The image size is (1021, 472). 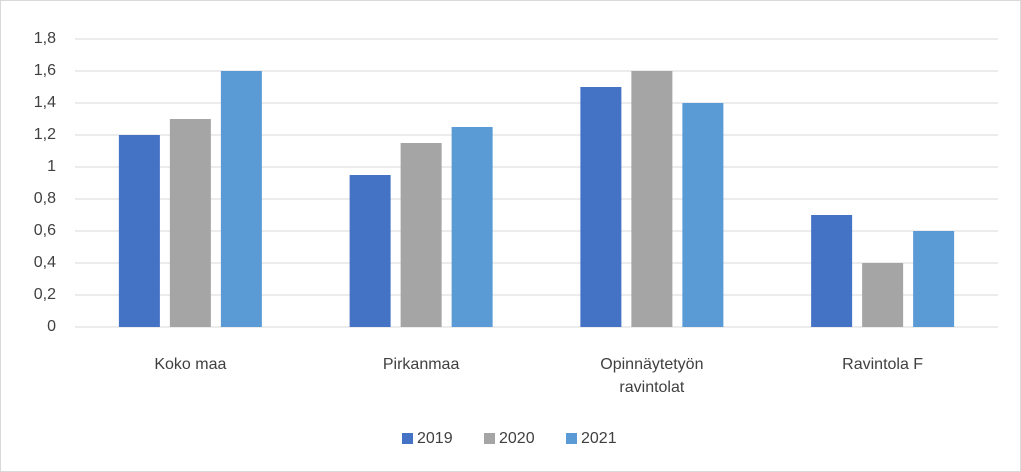 I want to click on x-tick-label: Koko maa, so click(x=190, y=364).